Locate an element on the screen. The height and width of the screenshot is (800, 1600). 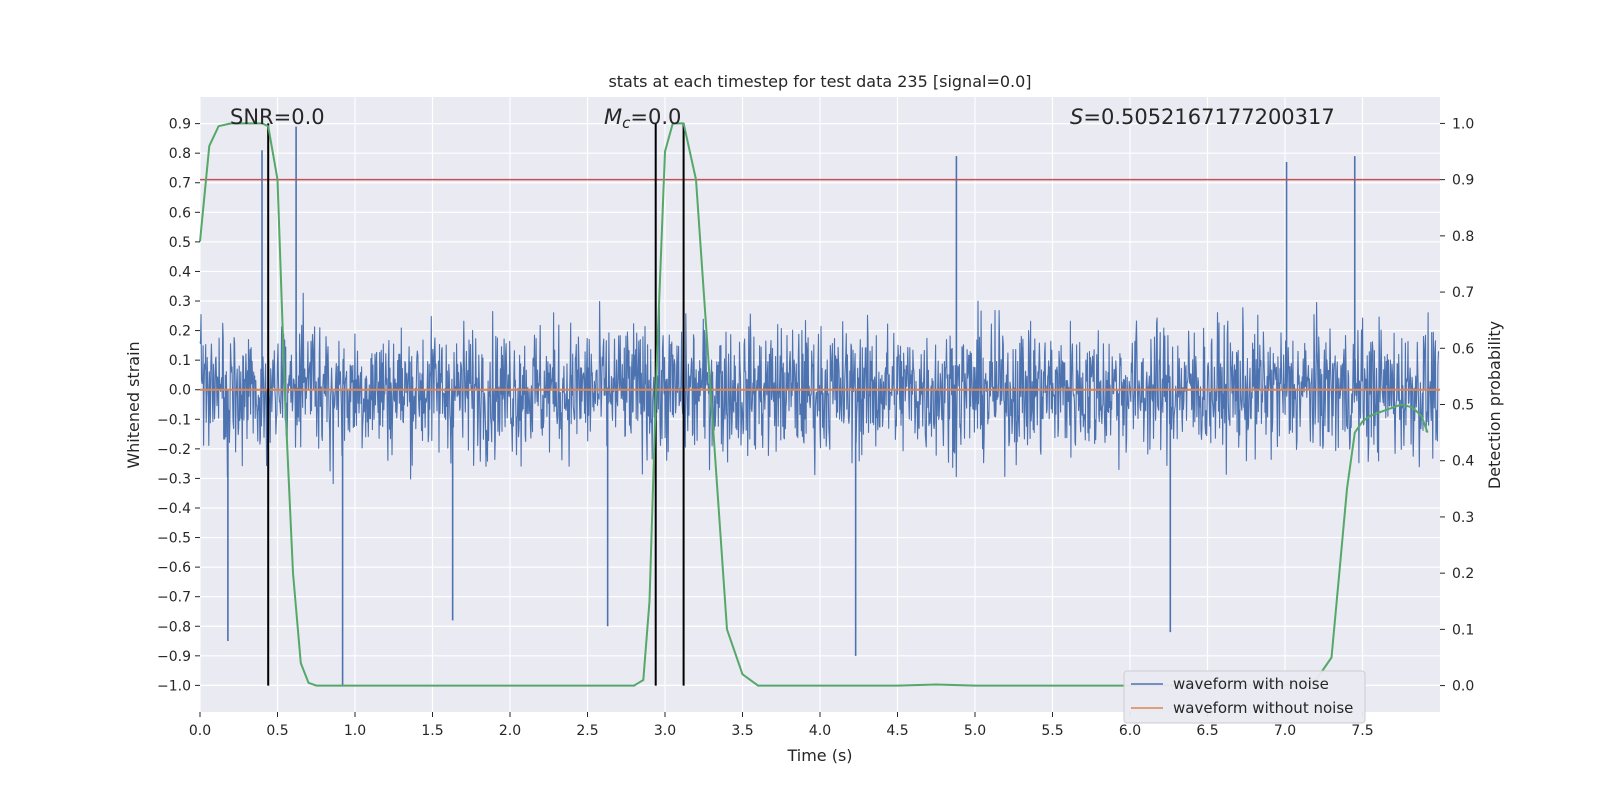
y-tick-label: −0.7 is located at coordinates (174, 598).